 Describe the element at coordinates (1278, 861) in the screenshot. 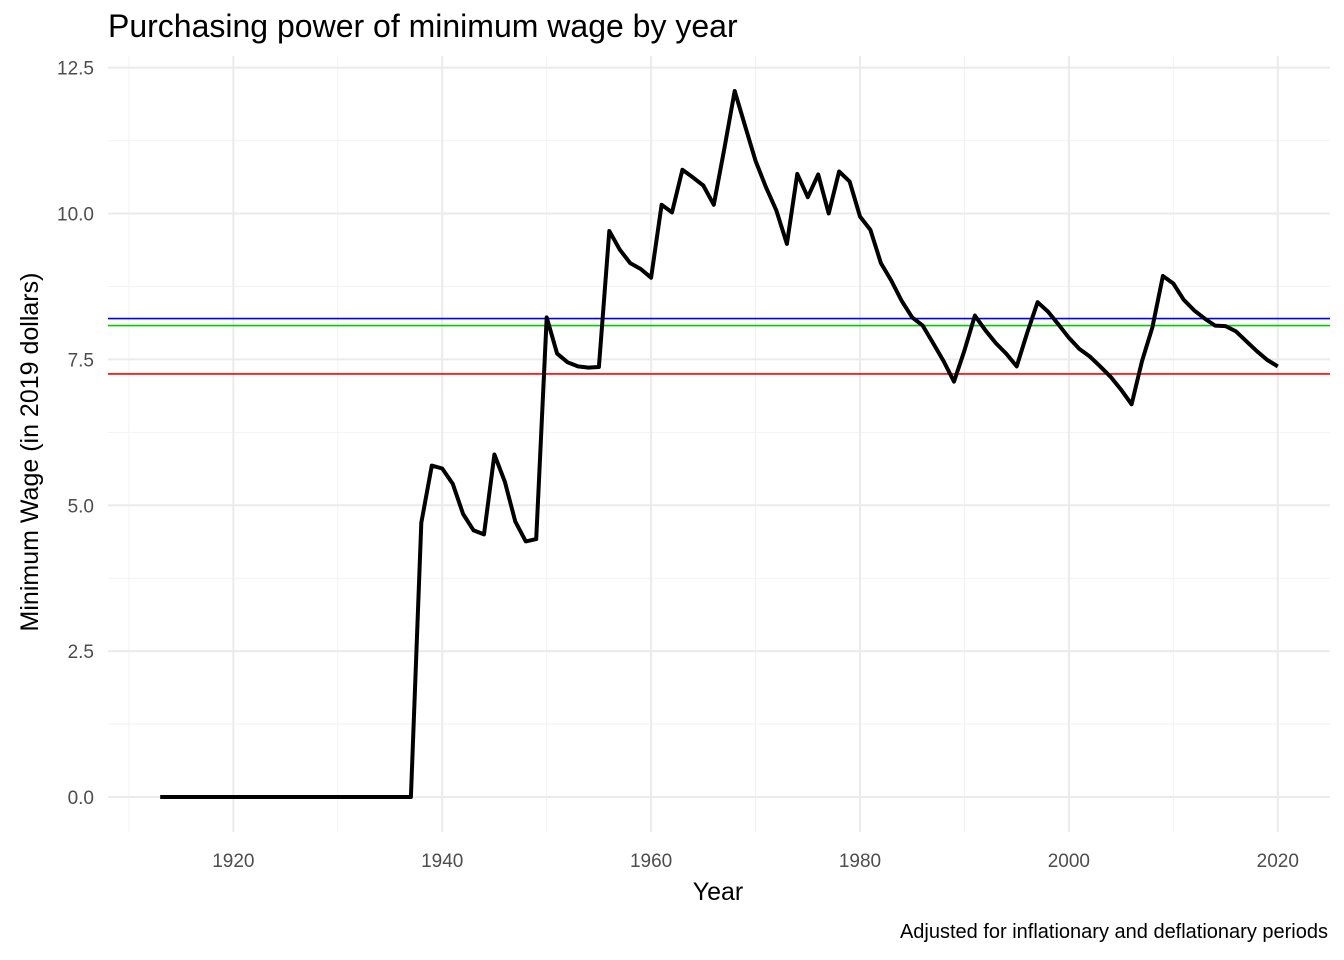

I see `x-tick-label: 2020` at that location.